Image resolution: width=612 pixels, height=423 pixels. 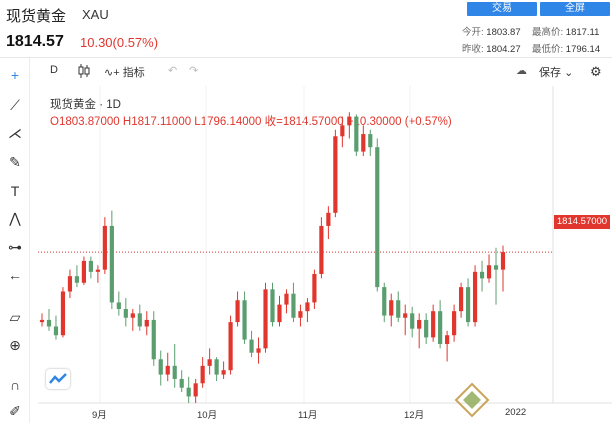 I want to click on lock-drawing-icon: ✐, so click(x=15, y=411).